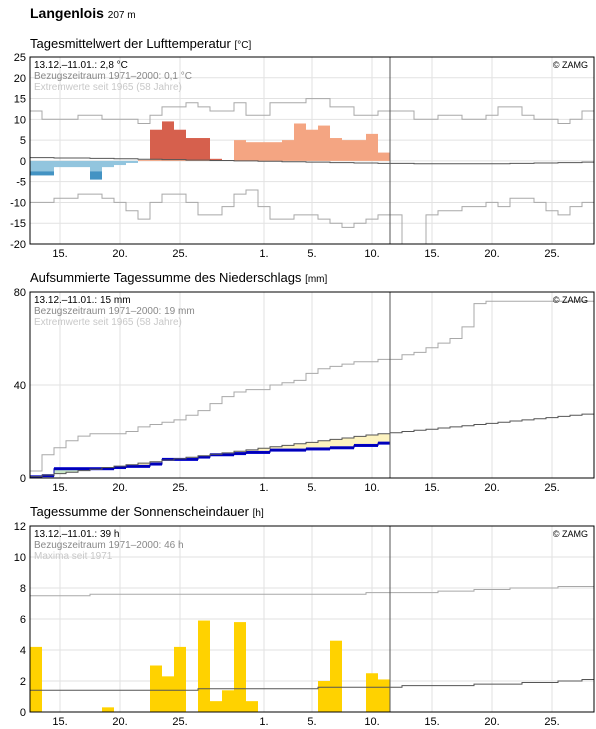  I want to click on sunshine-x-tick-label: 25., so click(551, 722).